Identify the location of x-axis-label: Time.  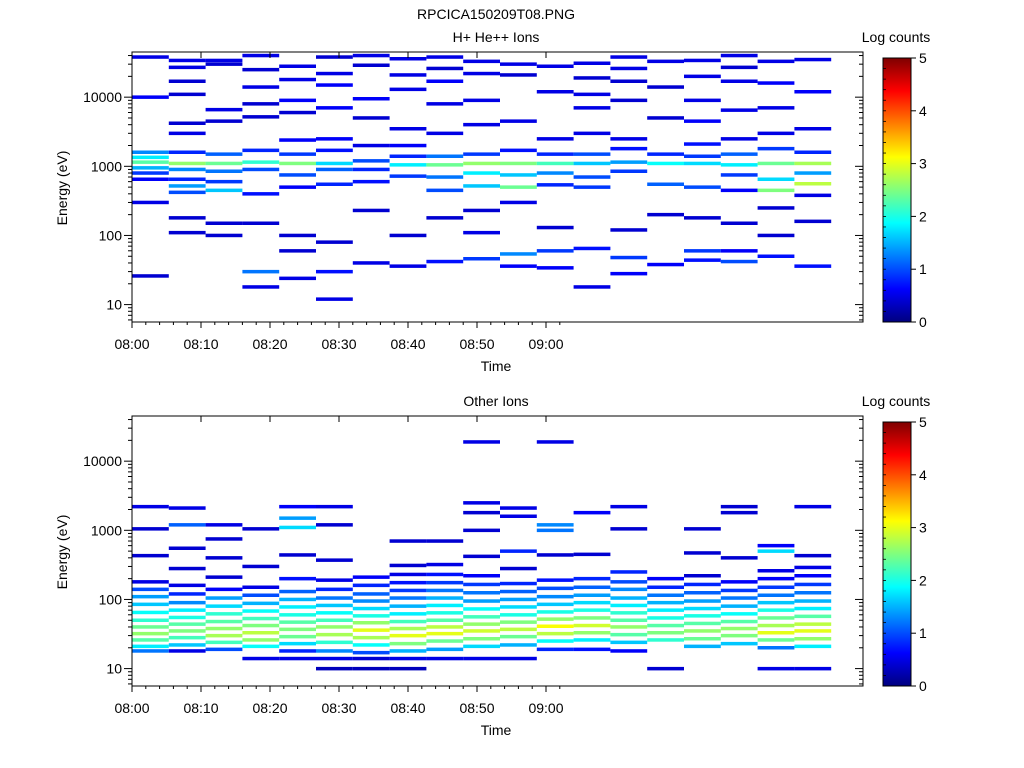
(496, 730).